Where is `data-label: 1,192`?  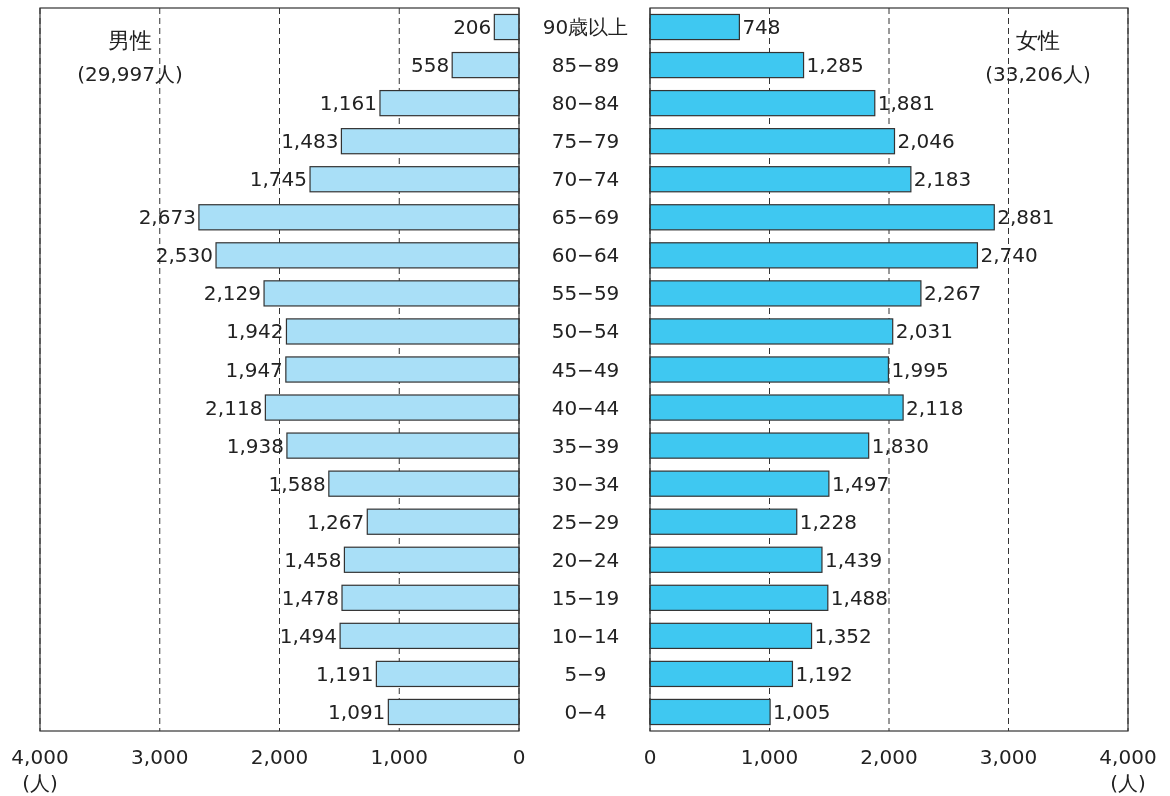
data-label: 1,192 is located at coordinates (824, 673).